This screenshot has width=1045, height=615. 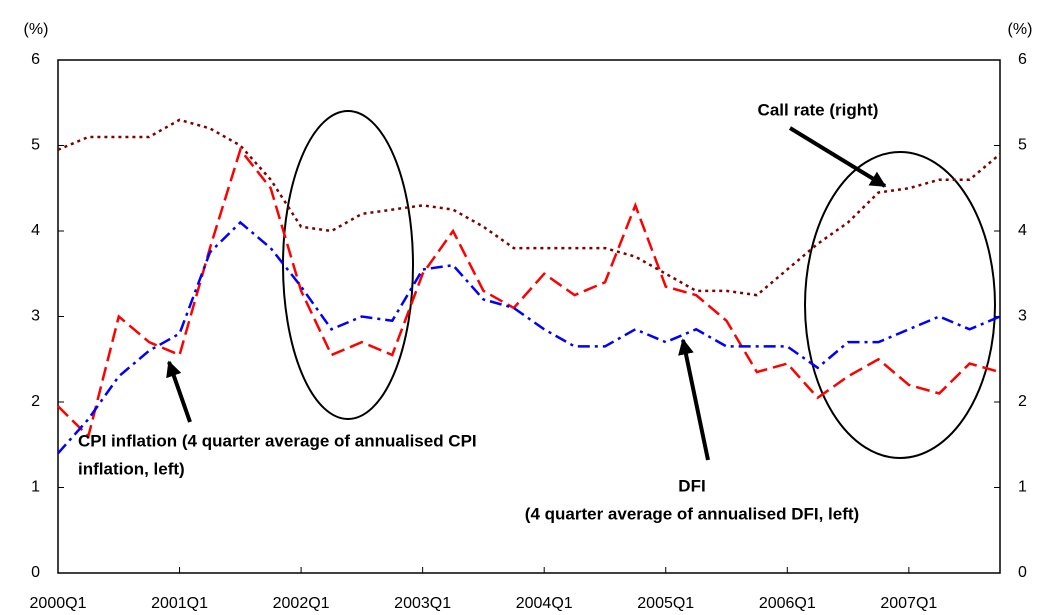 What do you see at coordinates (908, 603) in the screenshot?
I see `x-tick-label: 2007Q1` at bounding box center [908, 603].